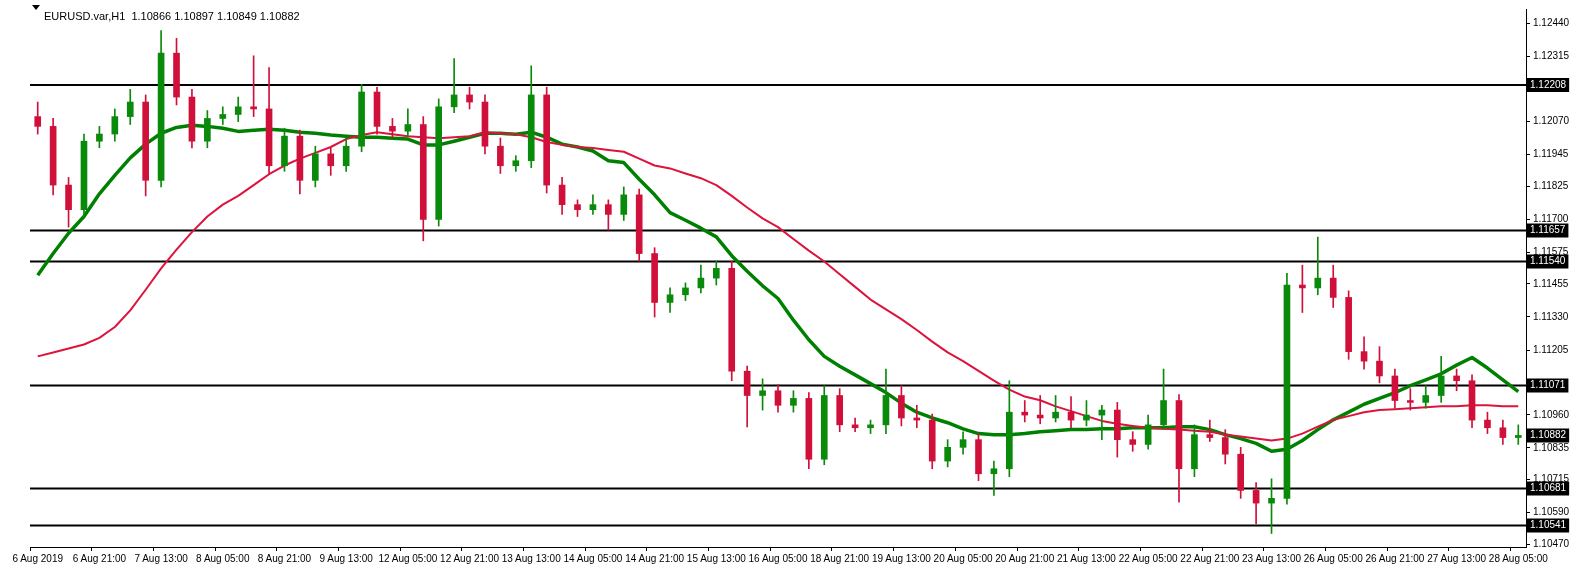 This screenshot has height=567, width=1590. Describe the element at coordinates (1548, 230) in the screenshot. I see `ref-line-label: 1.11657` at that location.